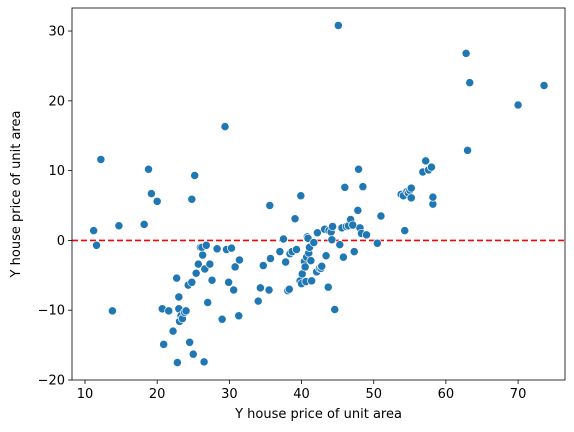 Image resolution: width=574 pixels, height=432 pixels. I want to click on y-axis-ticks: −20 −10 0 10 20 30, so click(55, 207).